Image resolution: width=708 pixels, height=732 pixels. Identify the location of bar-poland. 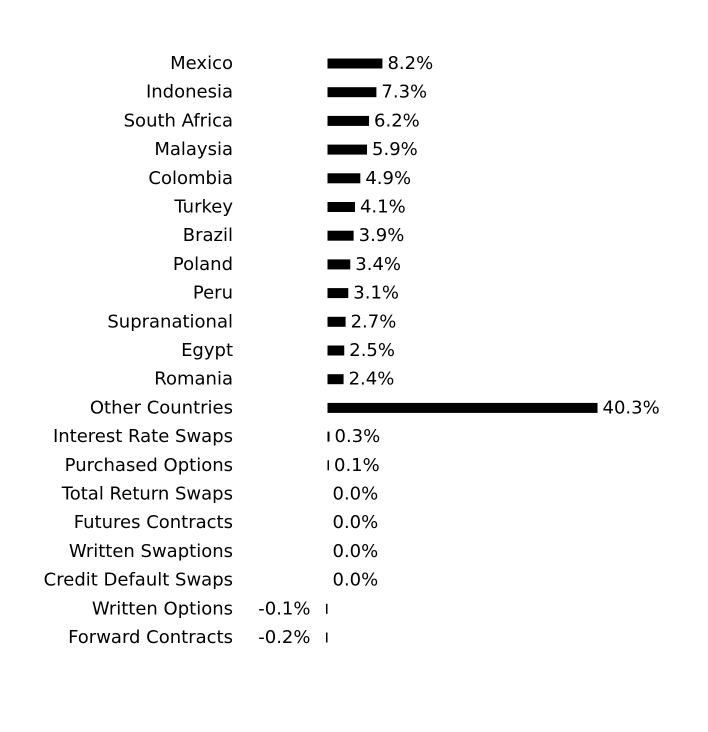
(339, 264).